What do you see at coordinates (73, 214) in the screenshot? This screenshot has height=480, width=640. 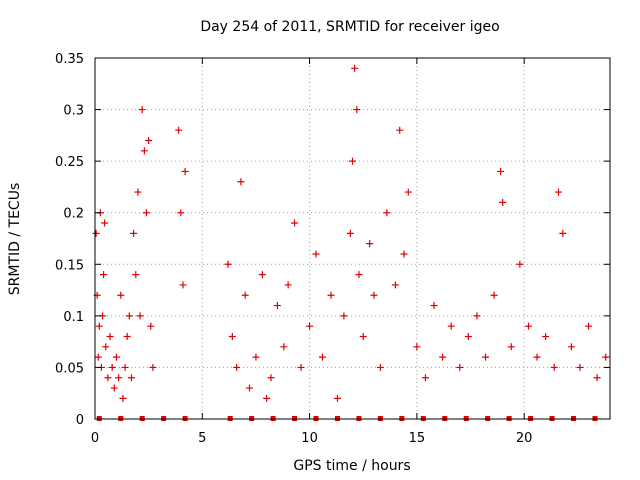 I see `y-tick-label: 0.2` at bounding box center [73, 214].